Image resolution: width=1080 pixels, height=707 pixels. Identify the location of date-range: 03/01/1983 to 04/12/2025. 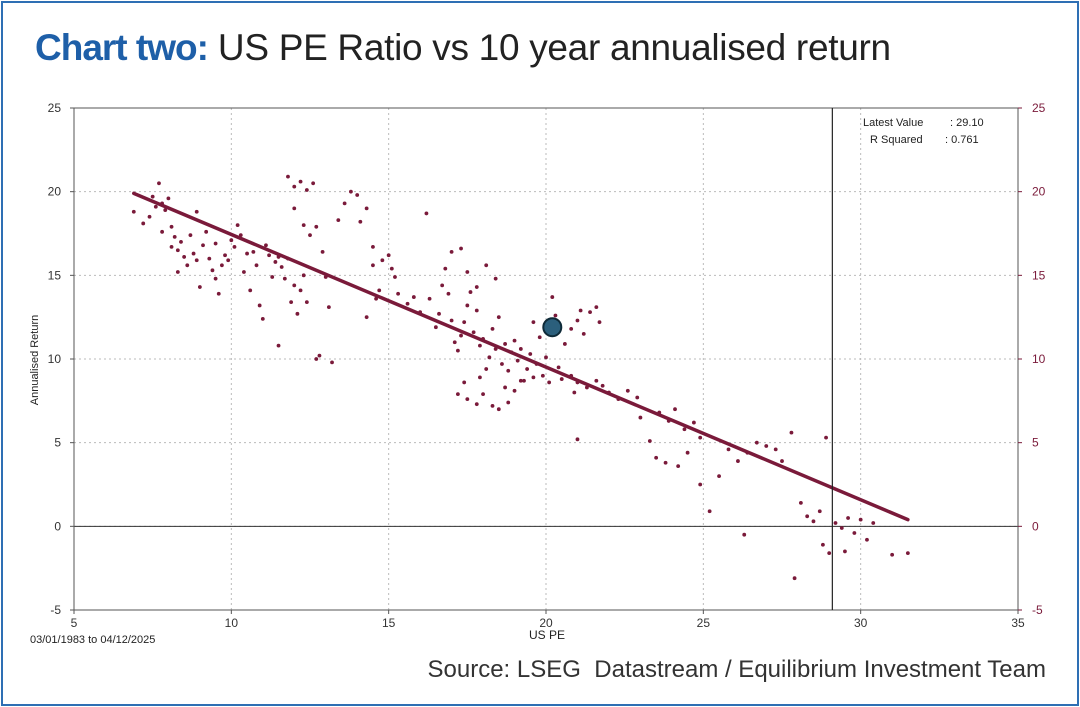
(92, 640).